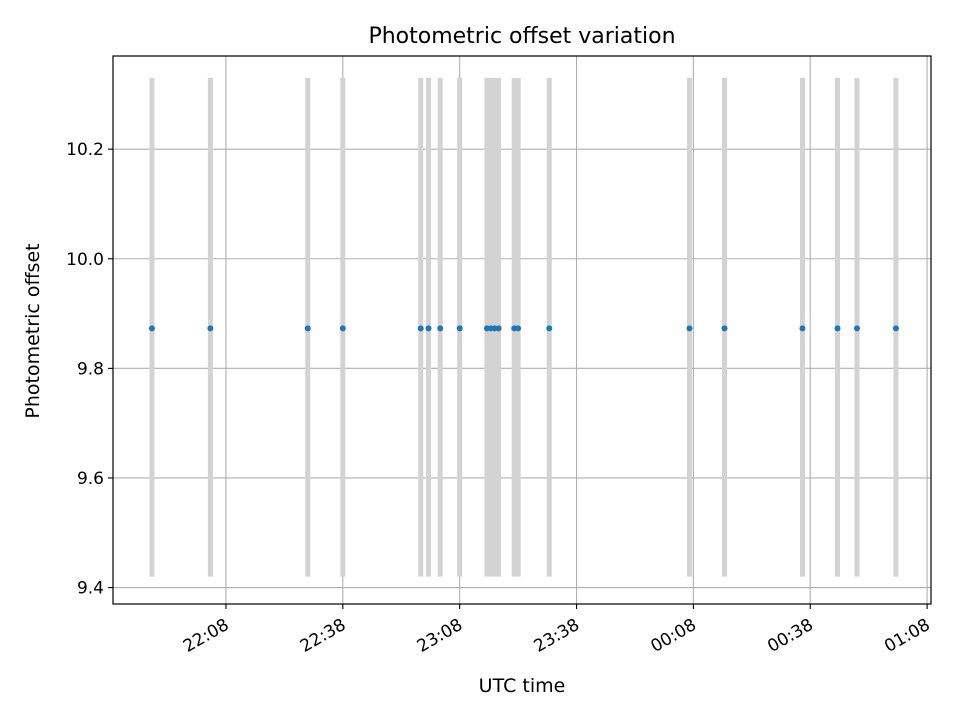 The height and width of the screenshot is (720, 960). I want to click on y-tick-label: 10.2, so click(85, 150).